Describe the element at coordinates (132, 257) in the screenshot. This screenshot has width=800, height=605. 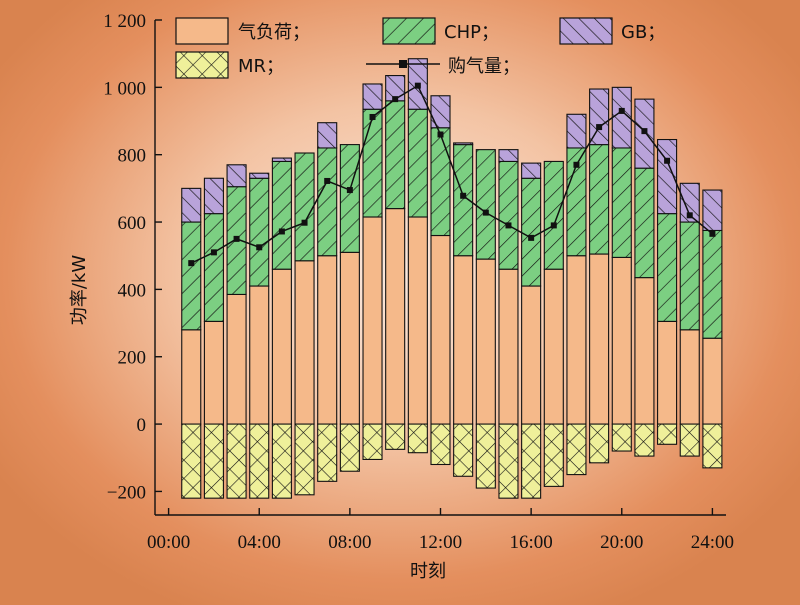
I see `y-ticks: −200 0 200 400 600 800 1 000 1 200` at that location.